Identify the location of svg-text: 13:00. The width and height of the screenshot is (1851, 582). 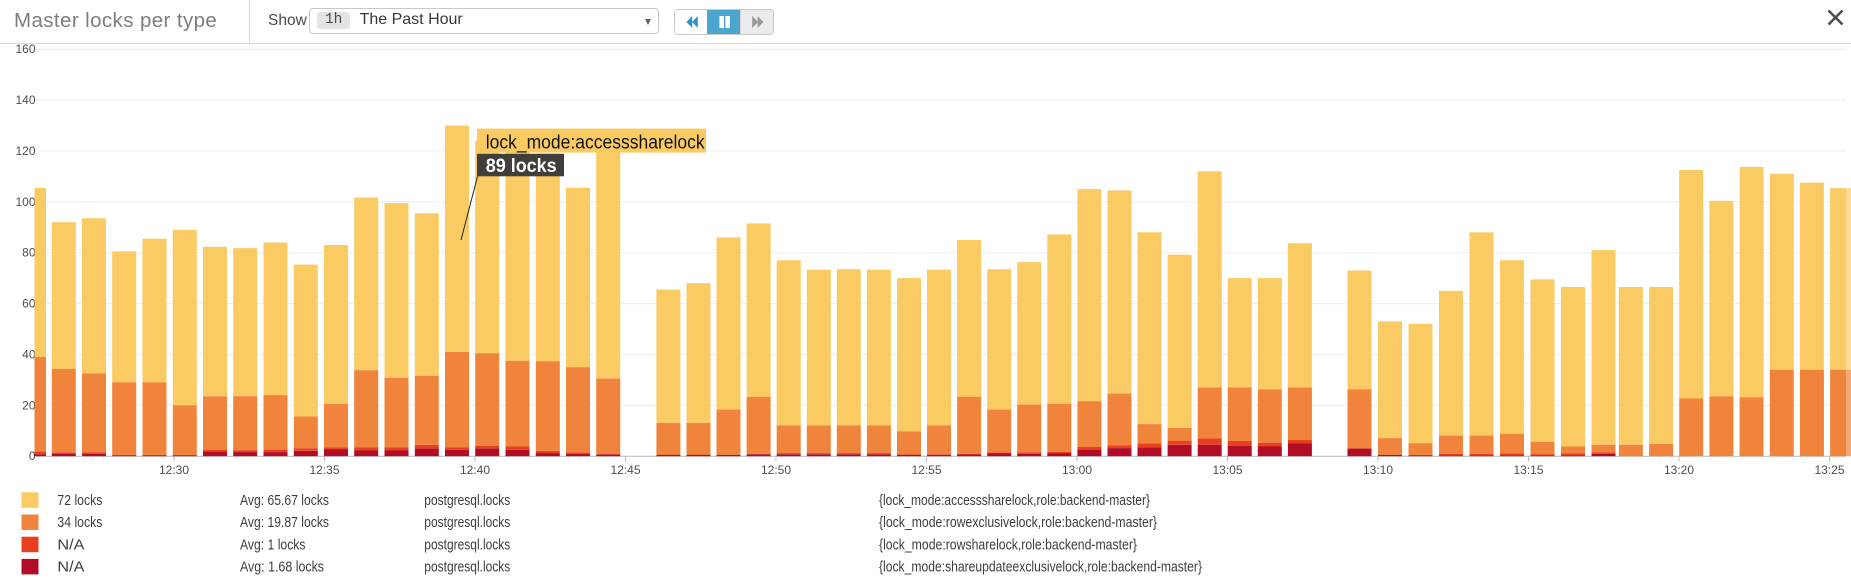
(1077, 470).